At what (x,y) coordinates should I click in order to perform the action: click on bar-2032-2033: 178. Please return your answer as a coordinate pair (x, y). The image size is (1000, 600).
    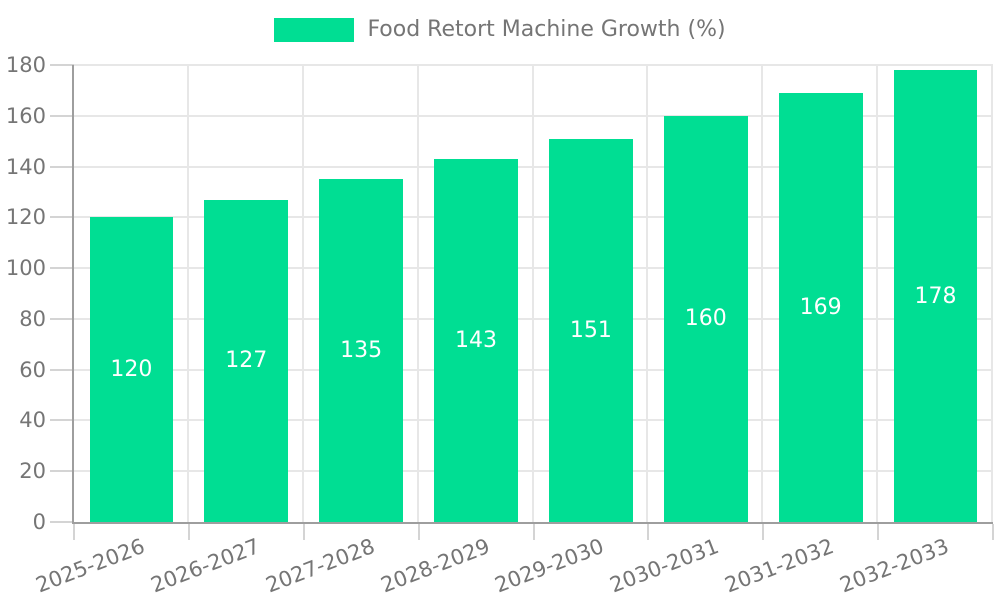
    Looking at the image, I should click on (935, 296).